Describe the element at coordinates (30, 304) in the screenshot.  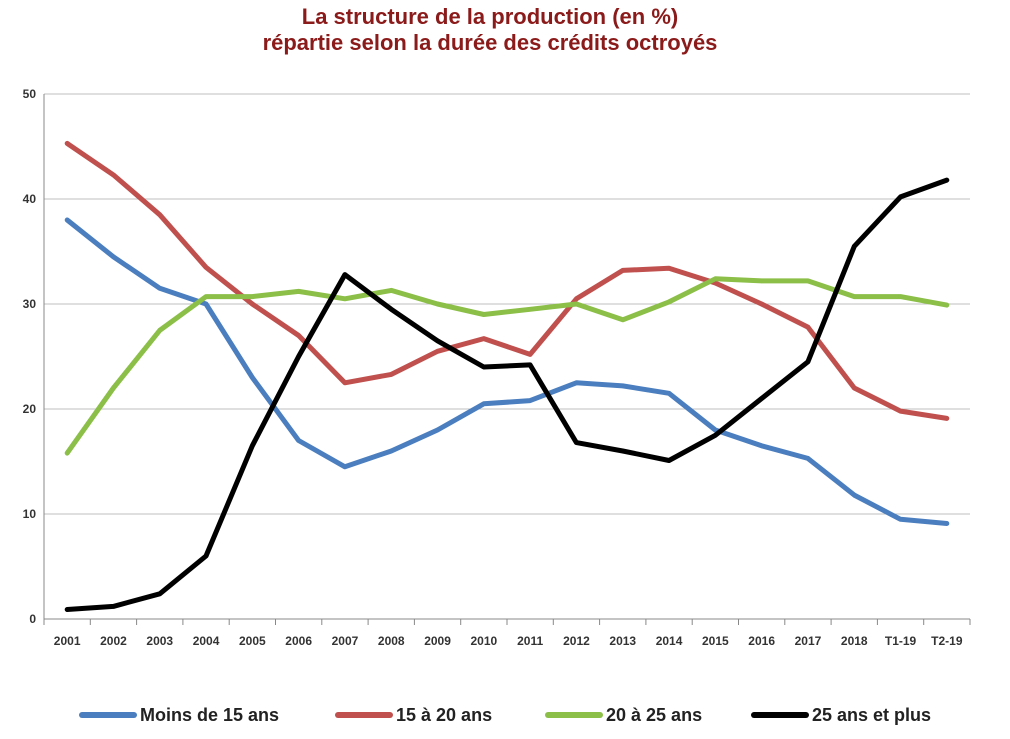
I see `y-tick-label: 30` at that location.